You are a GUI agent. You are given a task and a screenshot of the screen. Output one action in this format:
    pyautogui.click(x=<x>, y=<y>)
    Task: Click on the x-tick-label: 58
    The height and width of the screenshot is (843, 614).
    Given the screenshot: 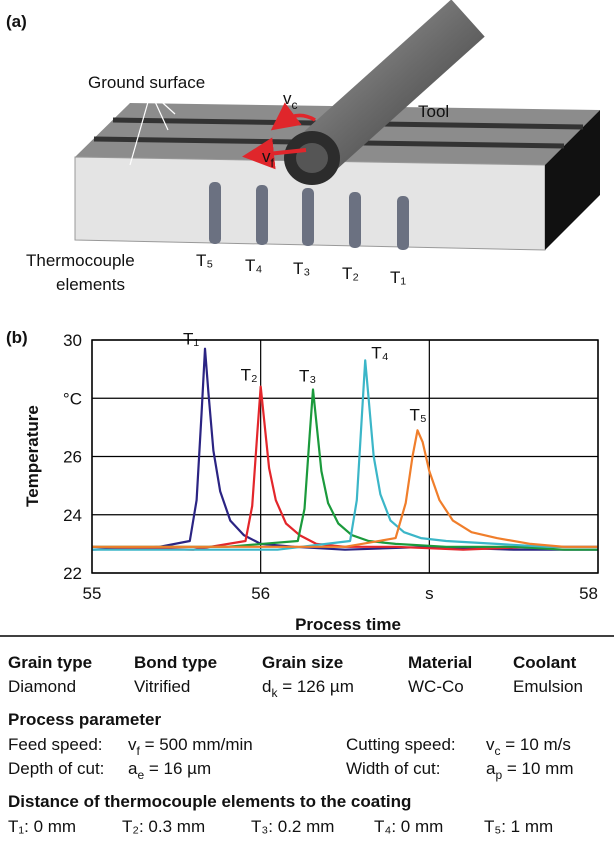 What is the action you would take?
    pyautogui.click(x=588, y=593)
    